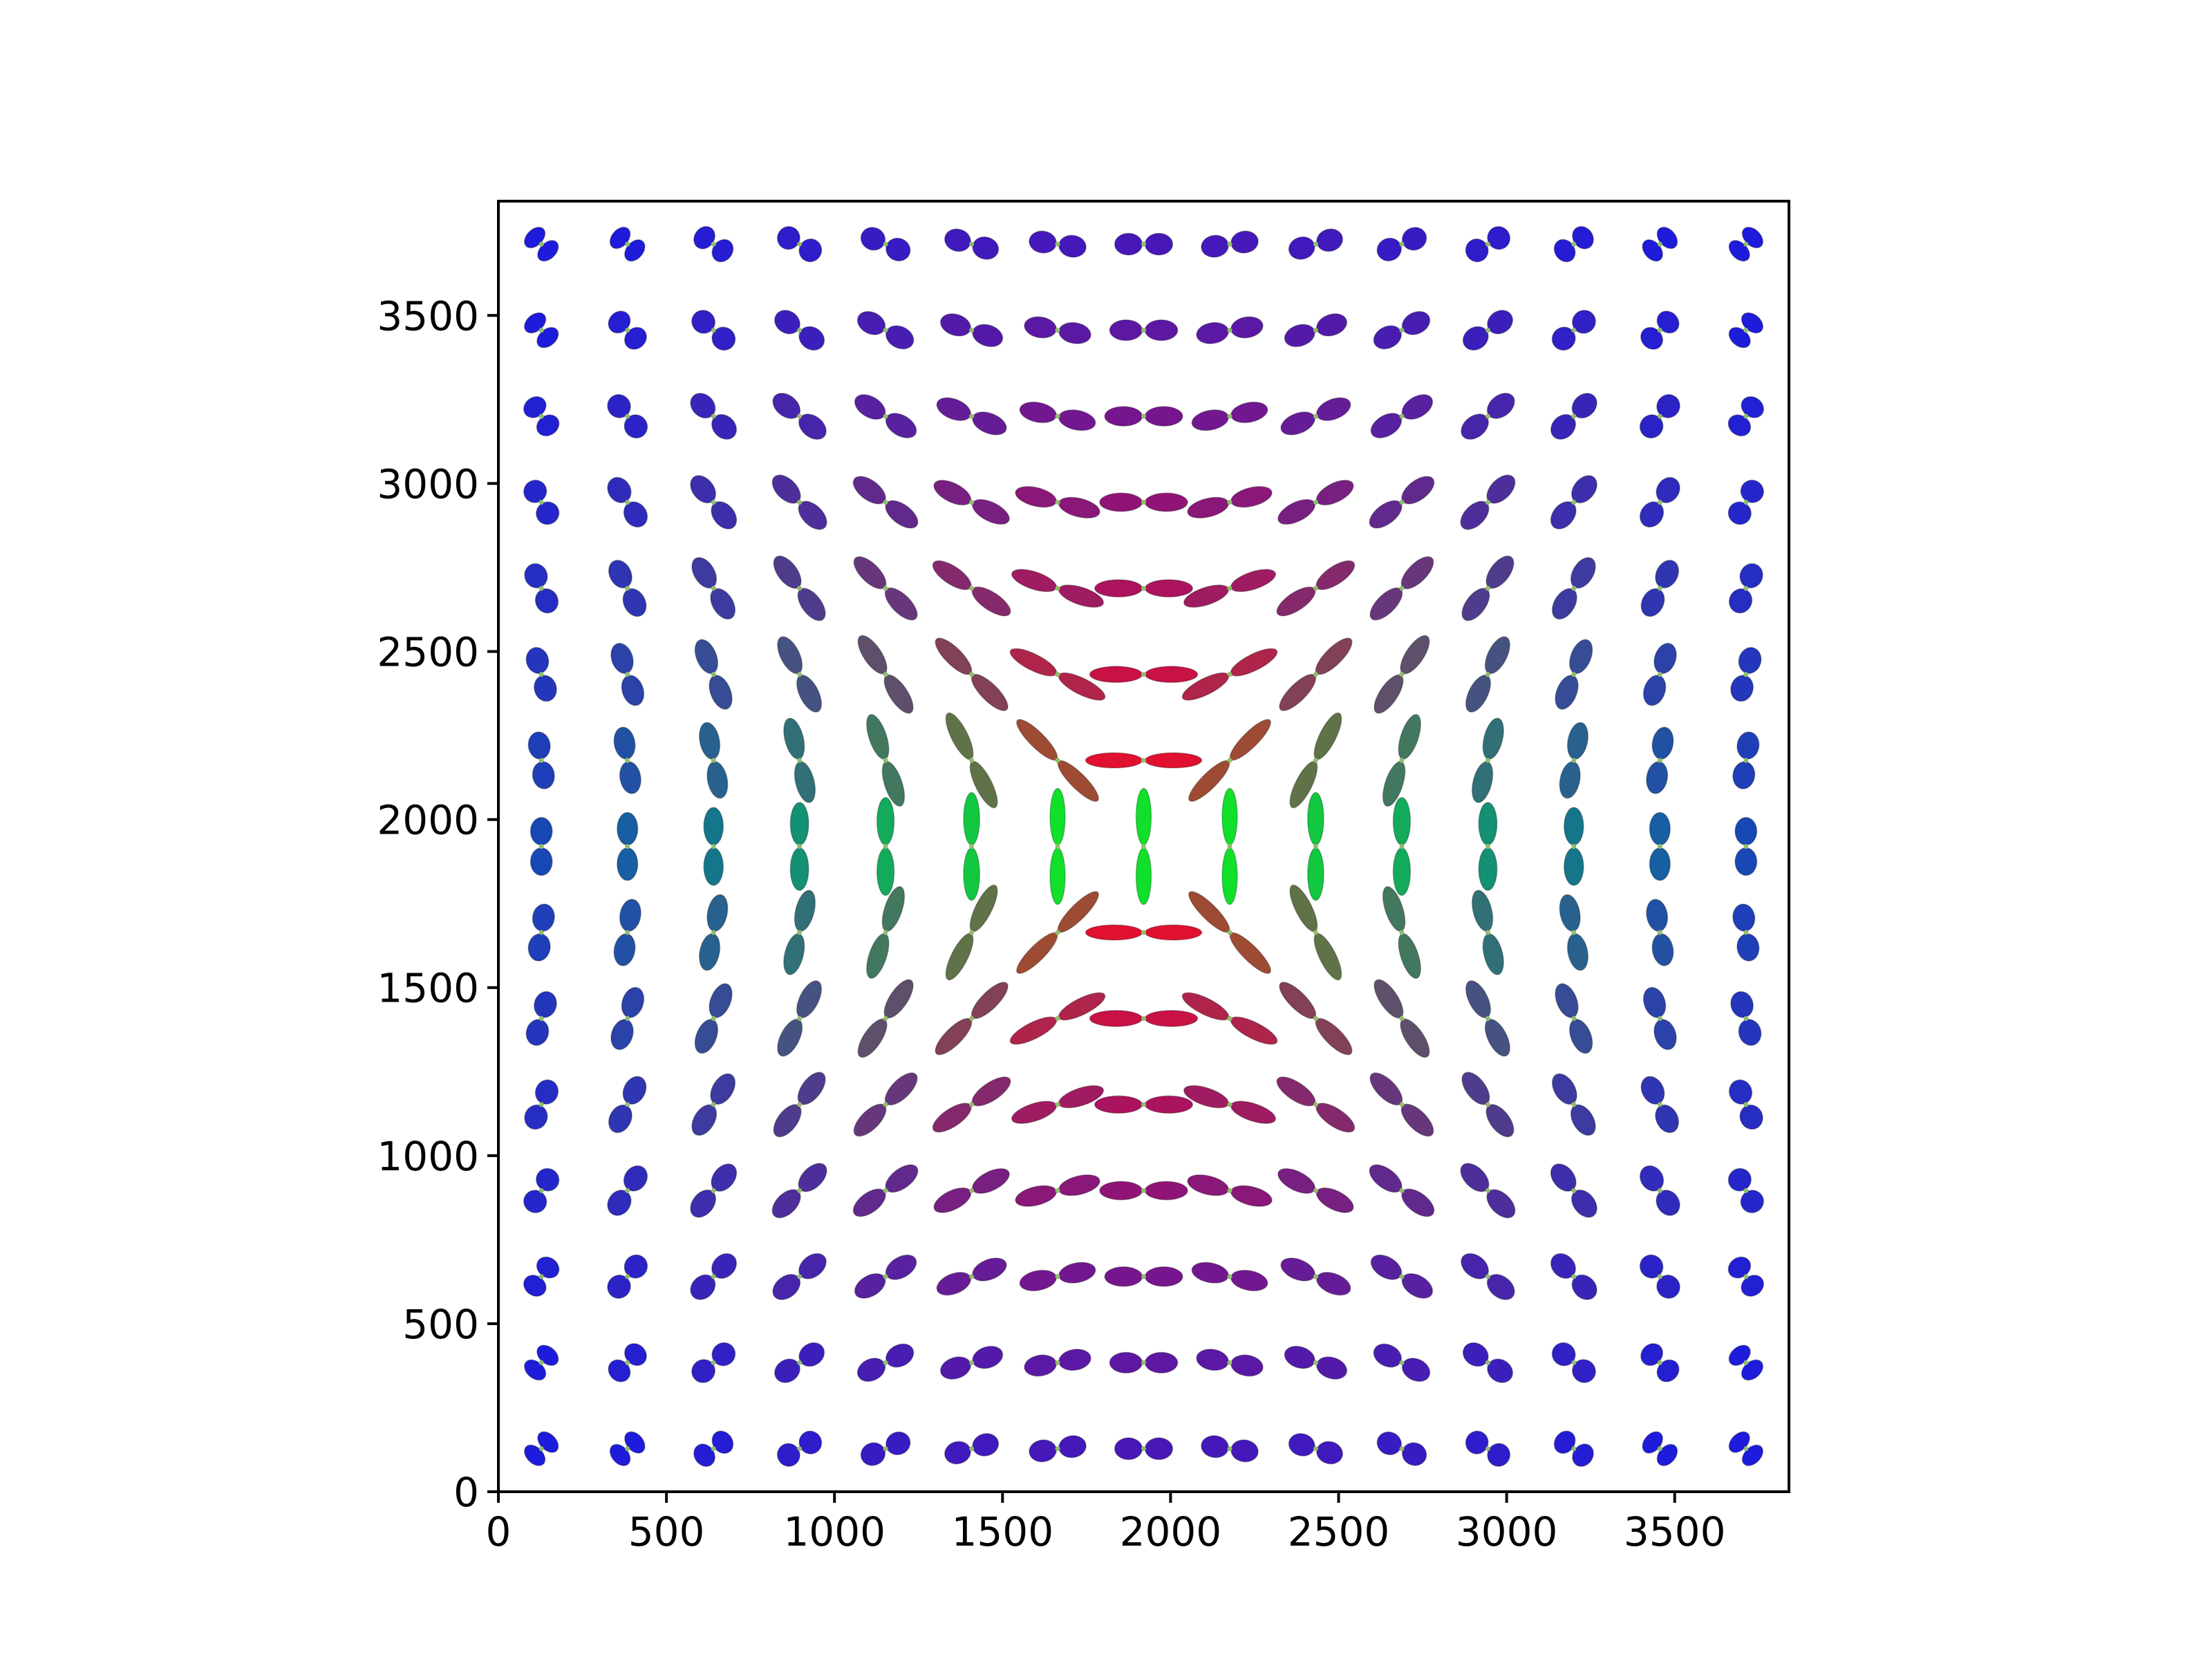 The height and width of the screenshot is (1659, 2212). I want to click on x-tick-label: 500, so click(666, 1531).